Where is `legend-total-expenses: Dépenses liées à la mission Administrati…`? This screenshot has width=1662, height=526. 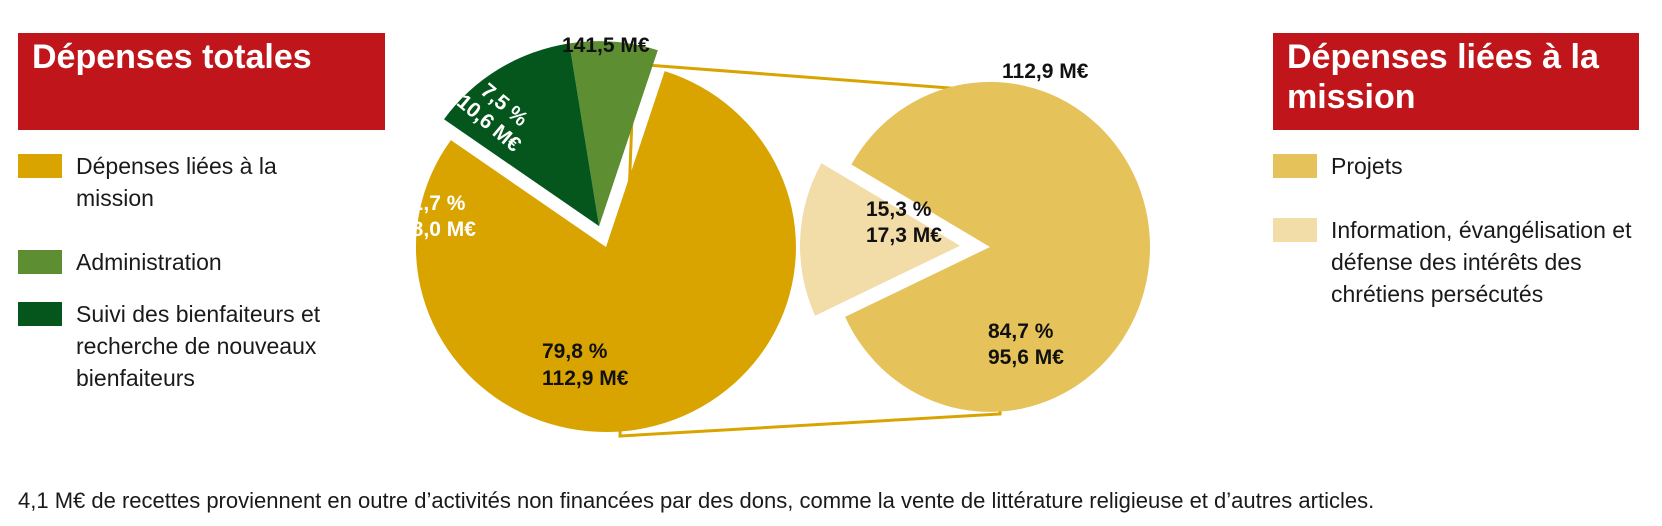
legend-total-expenses: Dépenses liées à la mission Administrati… is located at coordinates (188, 272).